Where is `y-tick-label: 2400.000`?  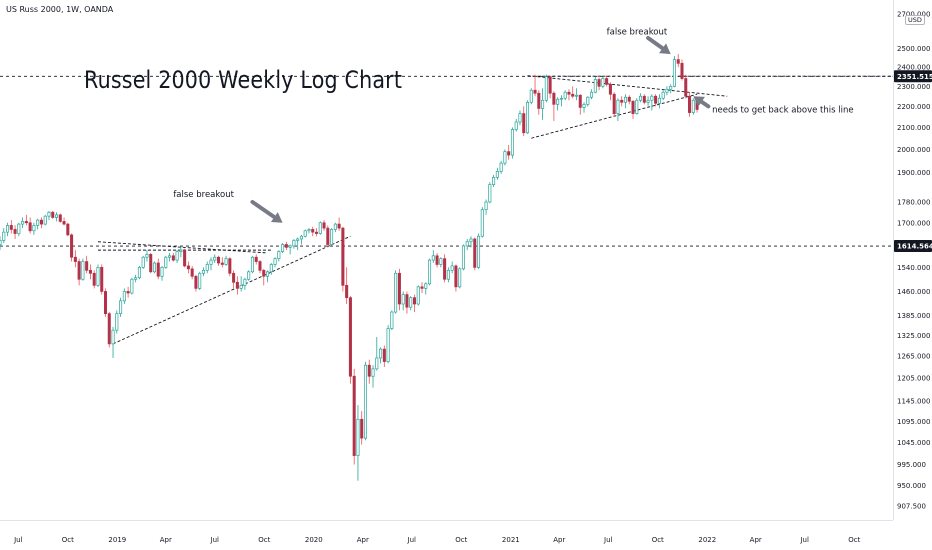
y-tick-label: 2400.000 is located at coordinates (913, 68).